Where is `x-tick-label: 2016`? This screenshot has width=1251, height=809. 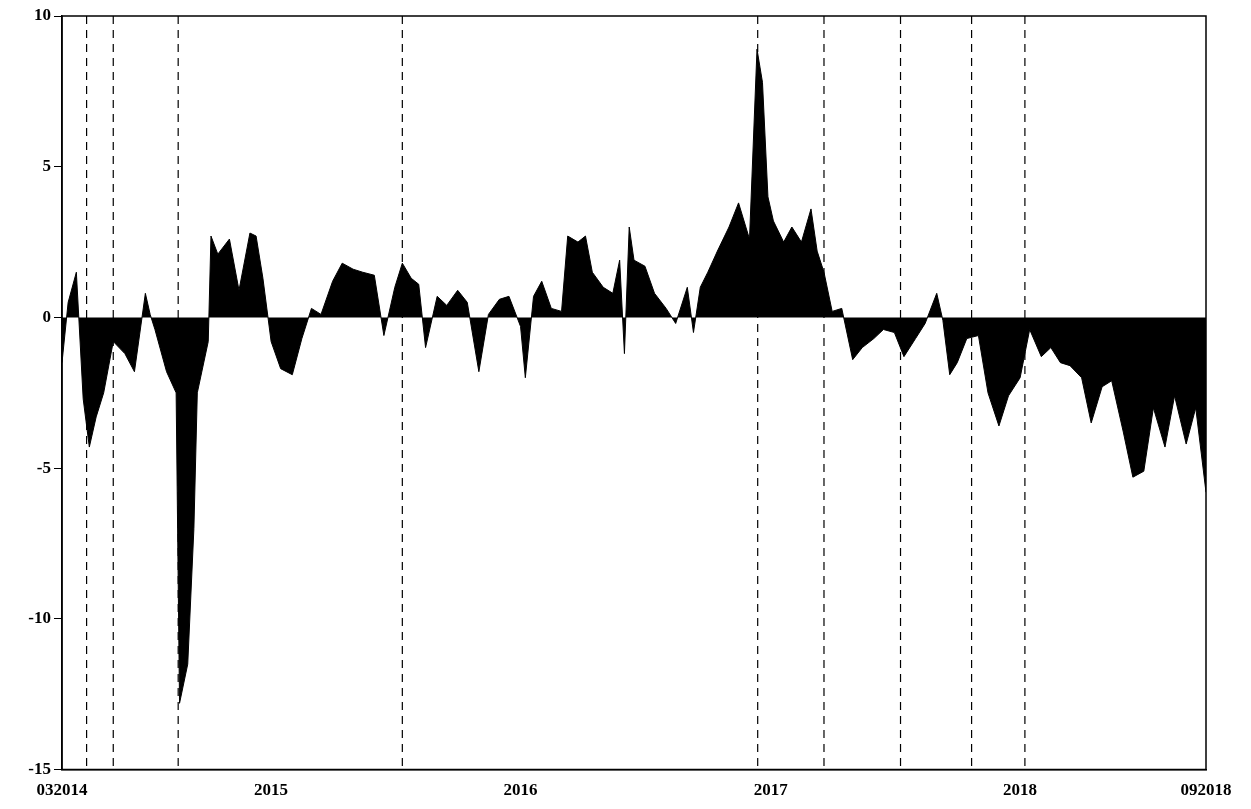
x-tick-label: 2016 is located at coordinates (520, 790).